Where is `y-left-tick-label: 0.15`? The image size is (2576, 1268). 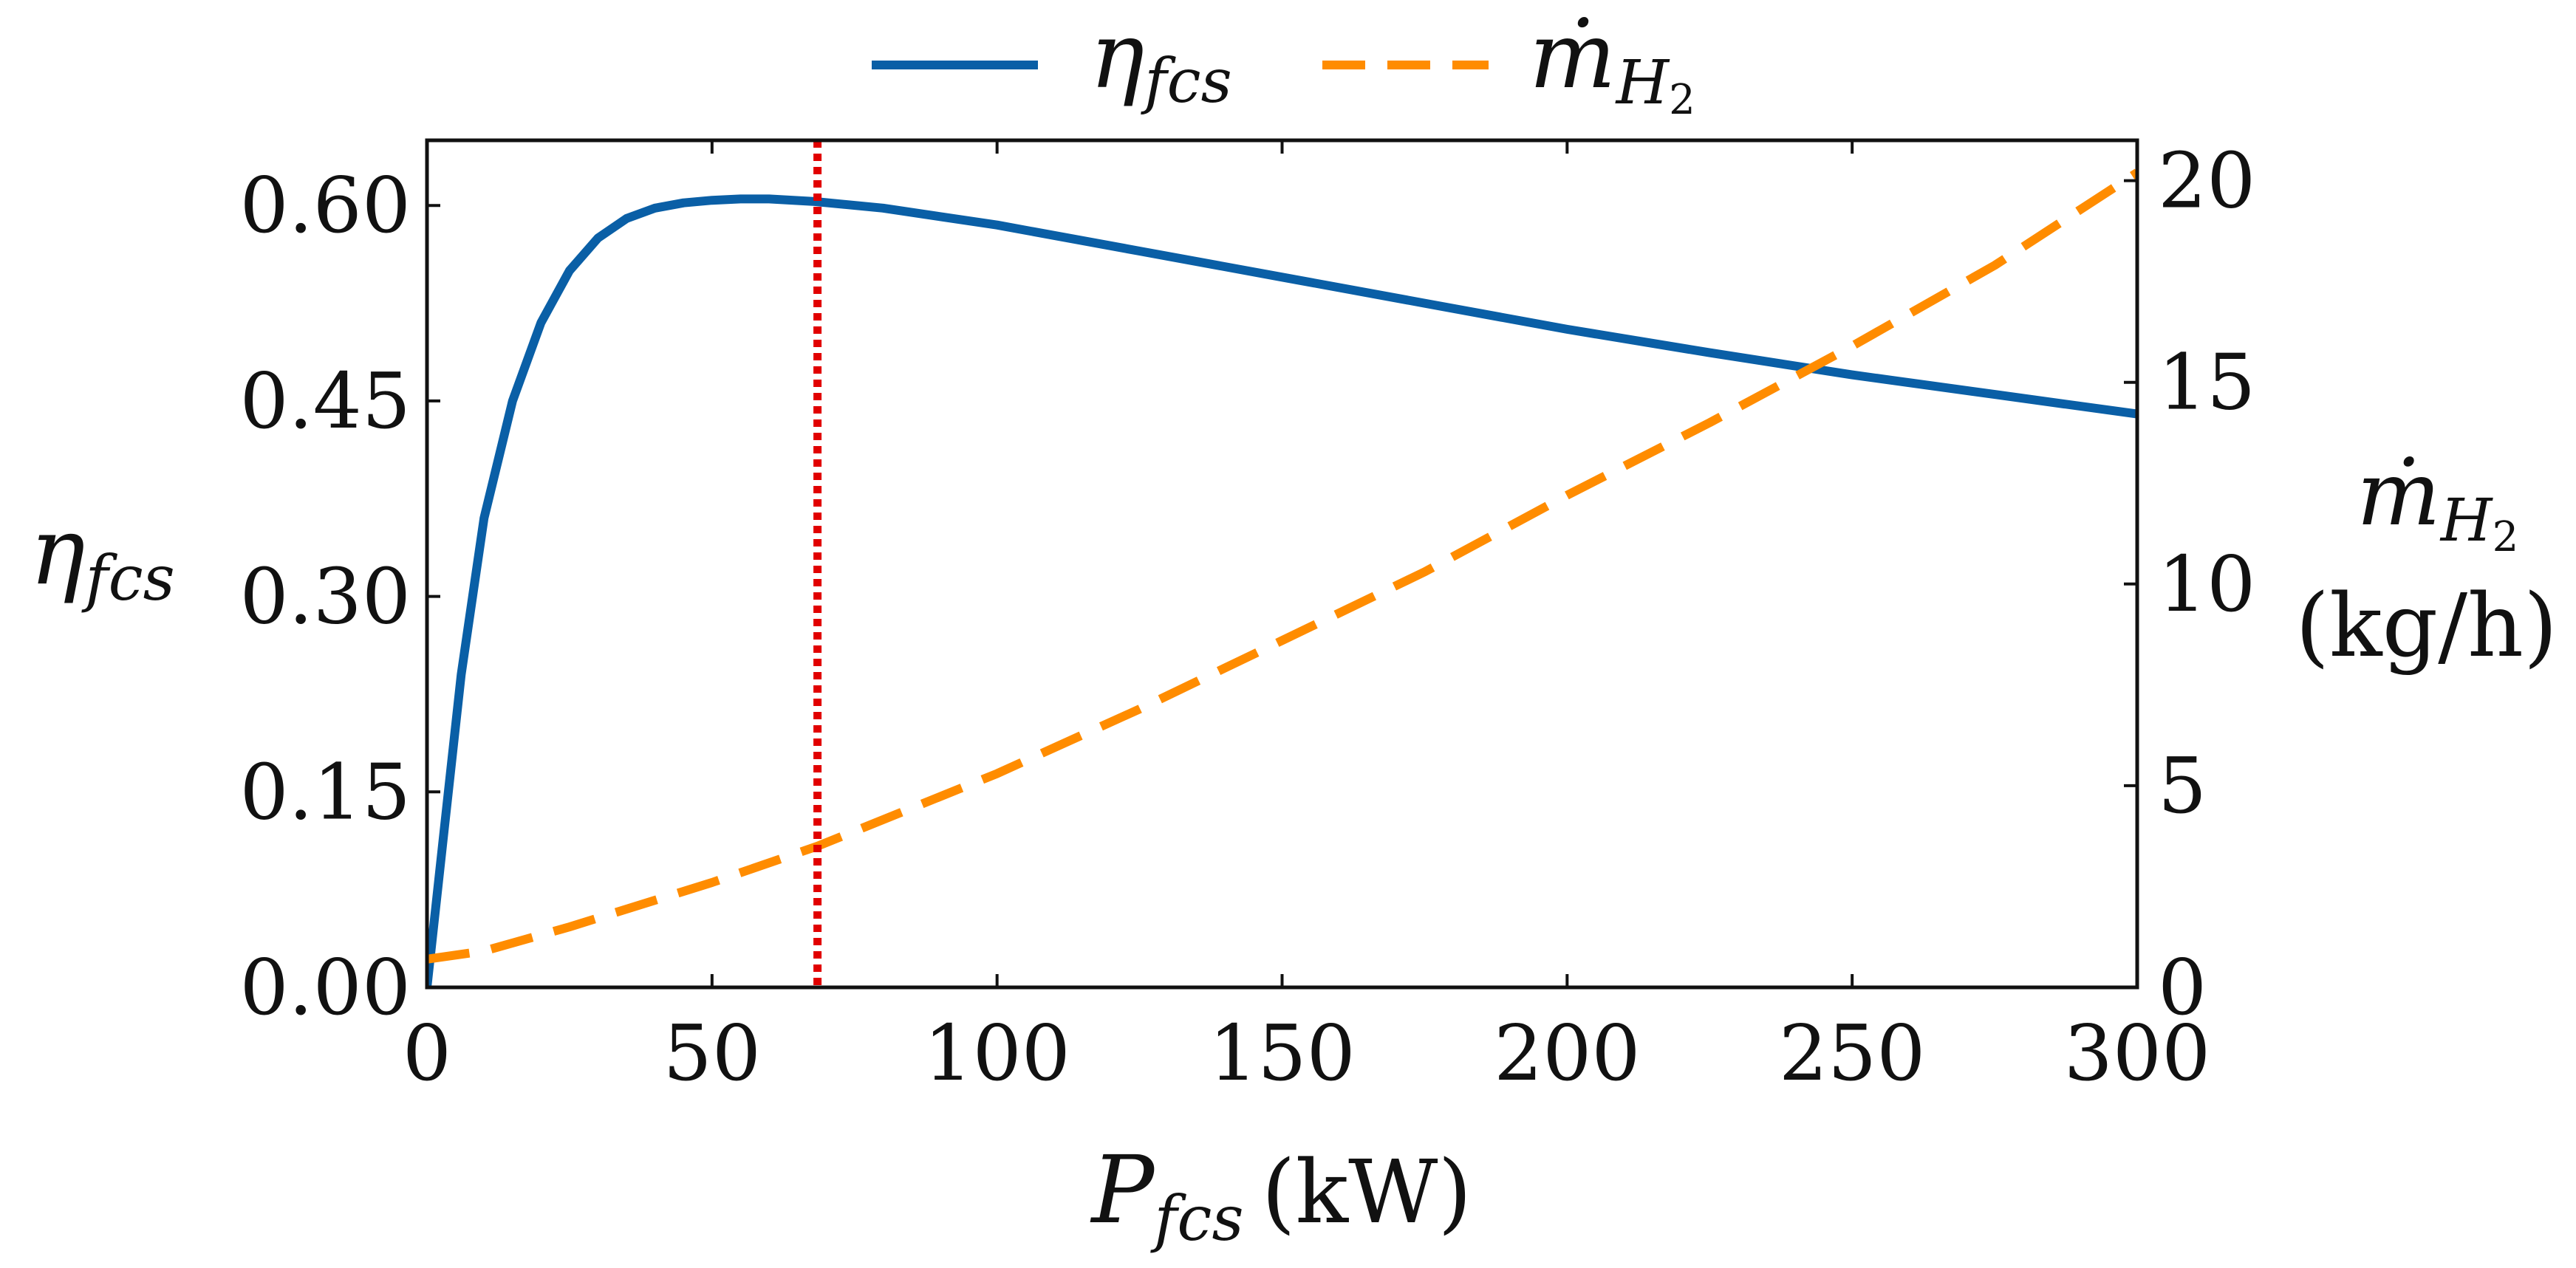
y-left-tick-label: 0.15 is located at coordinates (325, 792).